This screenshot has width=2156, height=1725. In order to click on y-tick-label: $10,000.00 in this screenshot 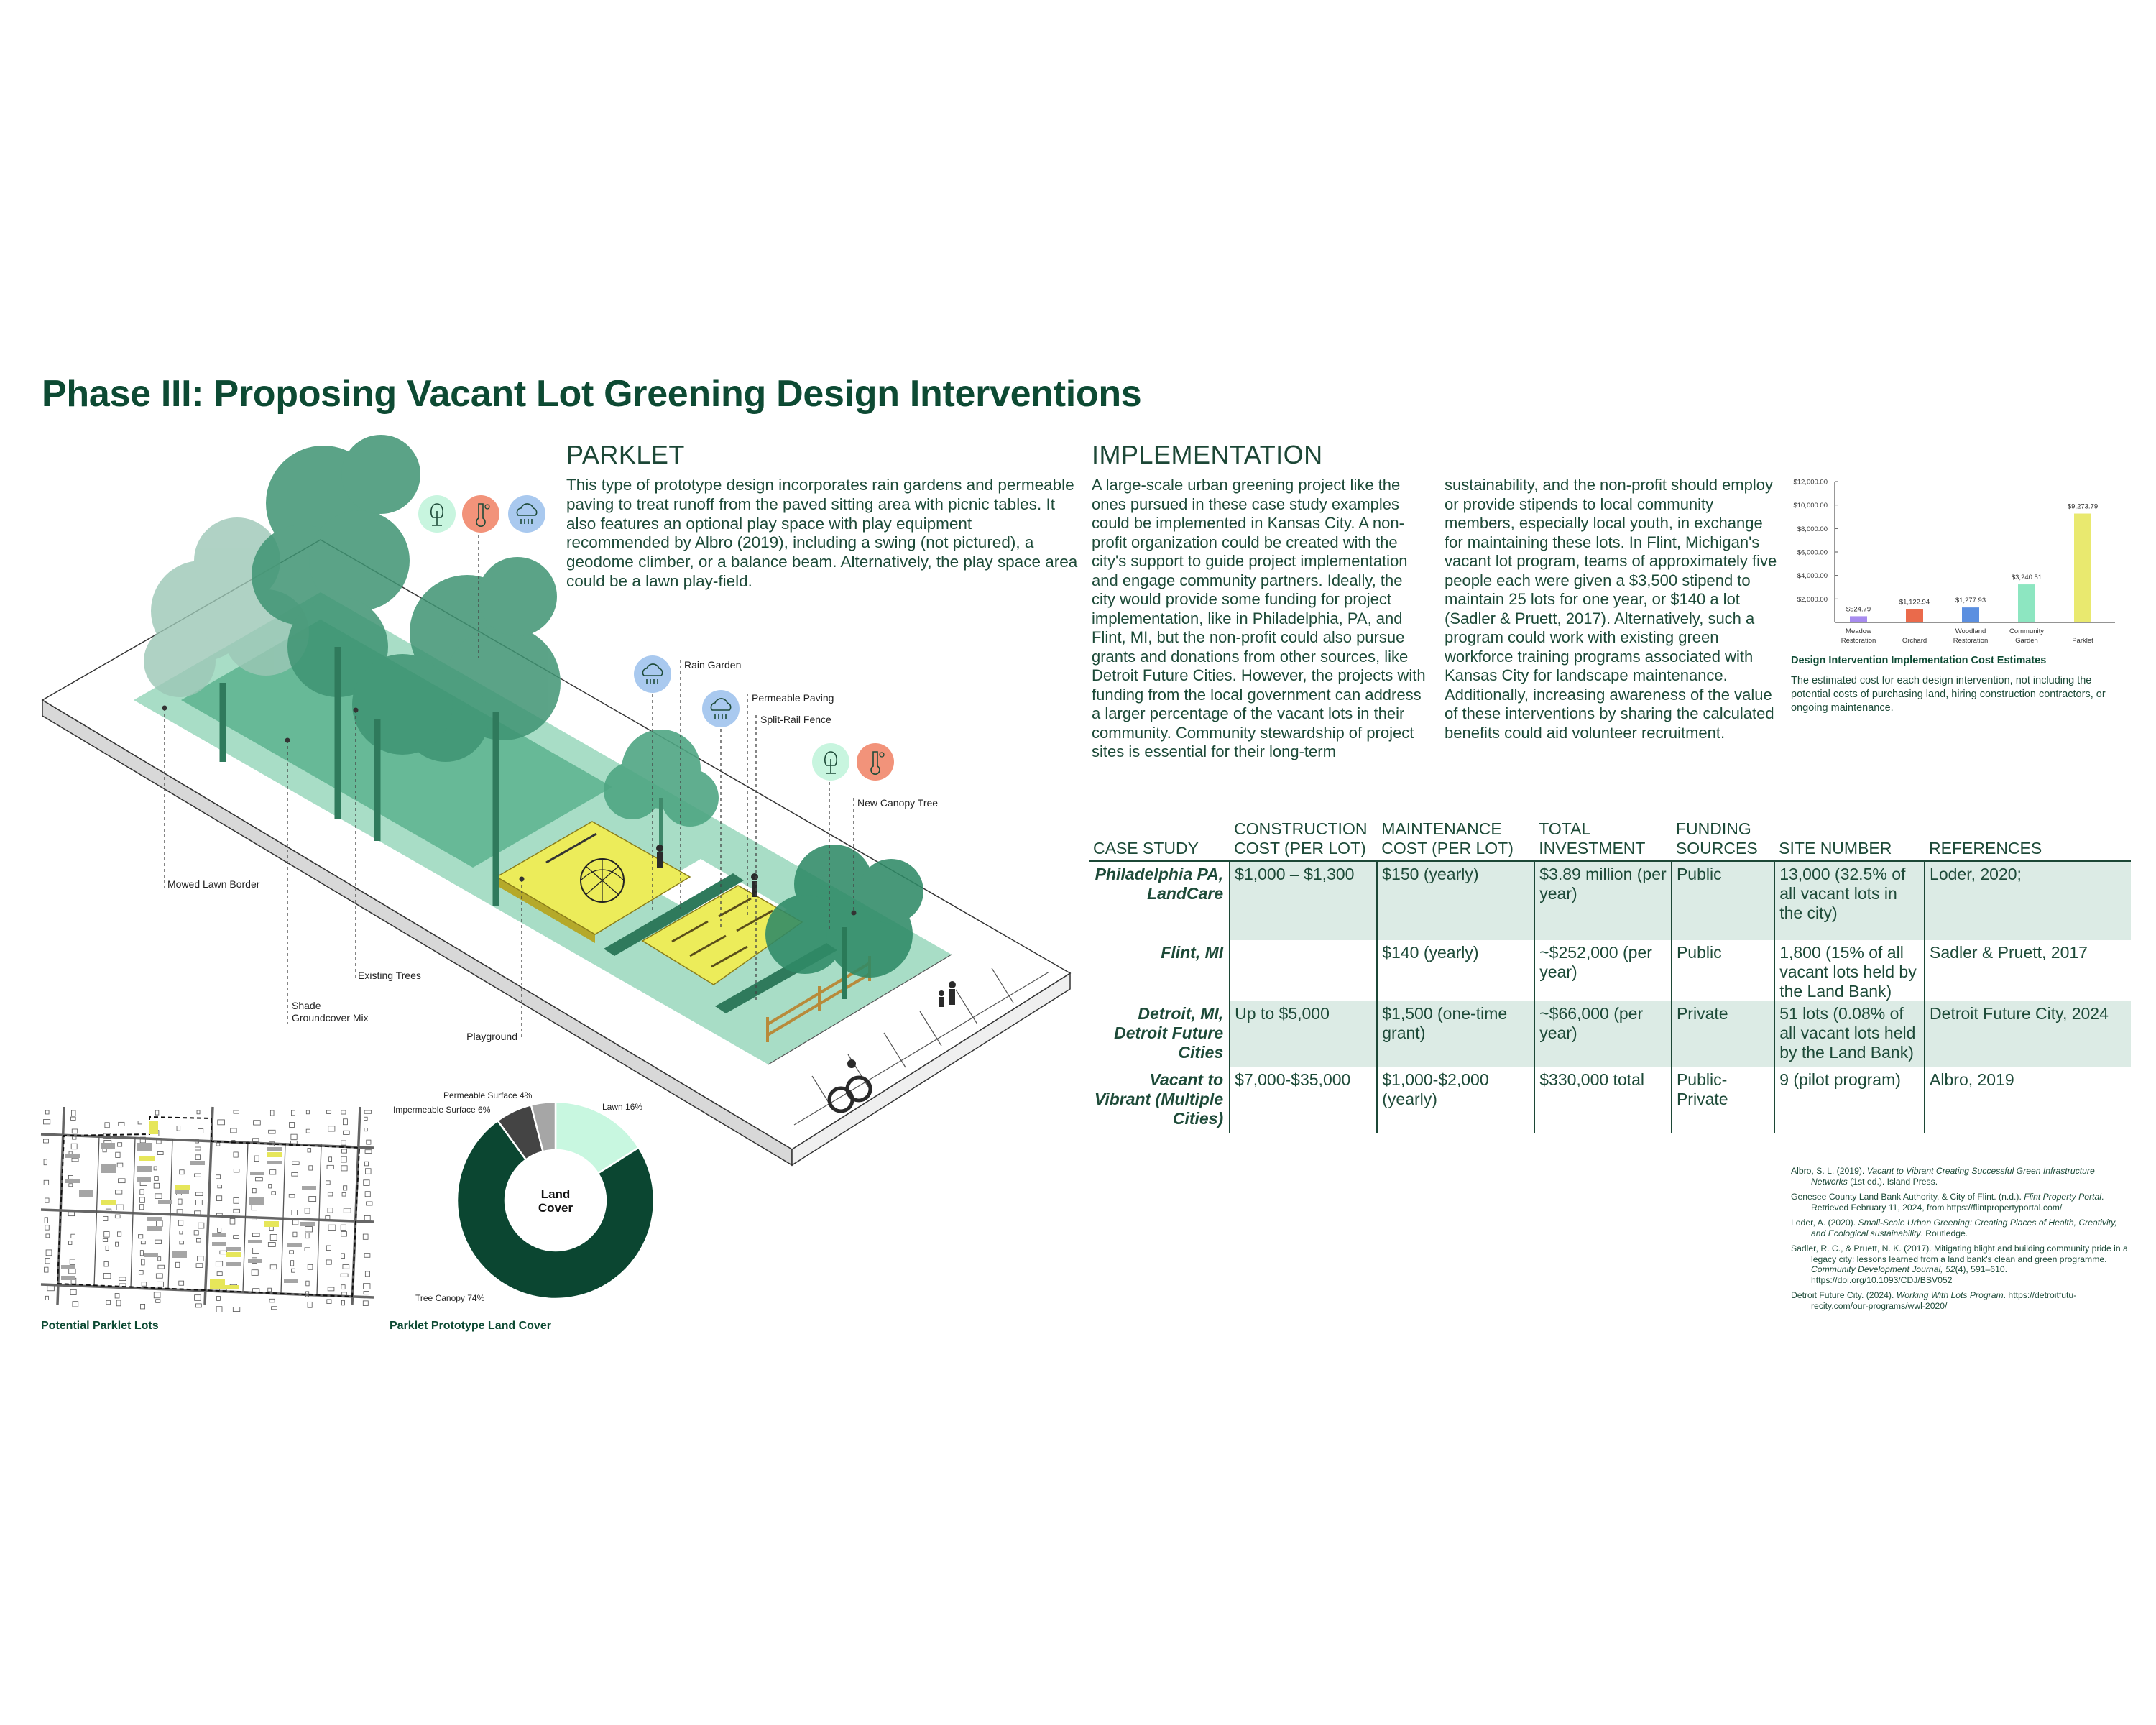, I will do `click(1811, 506)`.